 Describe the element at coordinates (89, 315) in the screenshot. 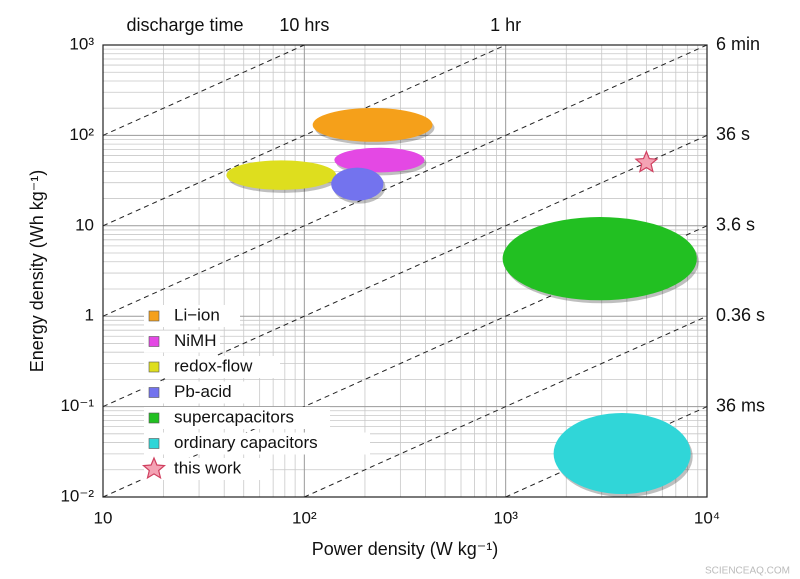

I see `y-tick-label: 1` at that location.